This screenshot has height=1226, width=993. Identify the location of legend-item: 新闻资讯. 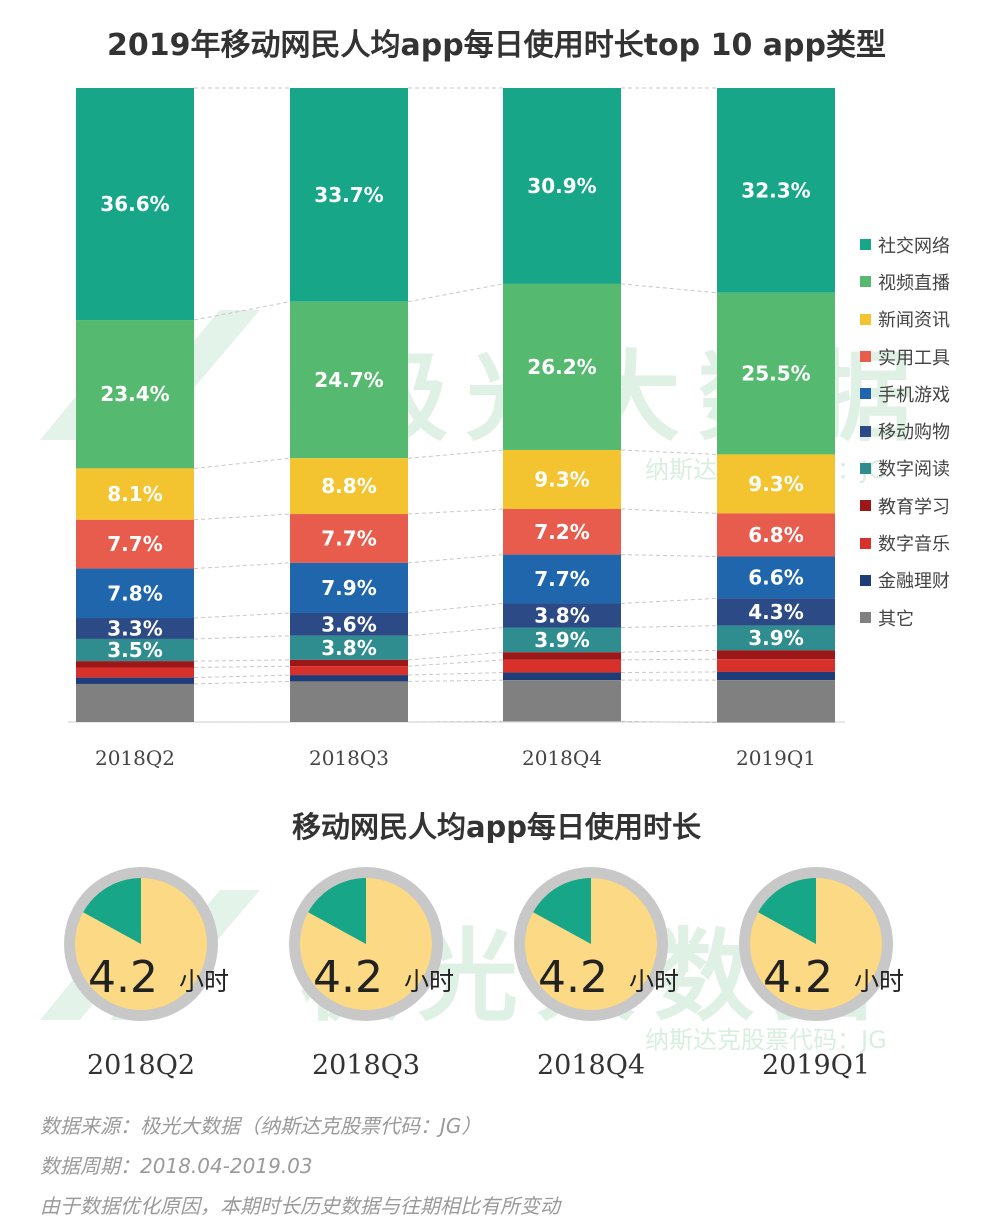
(905, 319).